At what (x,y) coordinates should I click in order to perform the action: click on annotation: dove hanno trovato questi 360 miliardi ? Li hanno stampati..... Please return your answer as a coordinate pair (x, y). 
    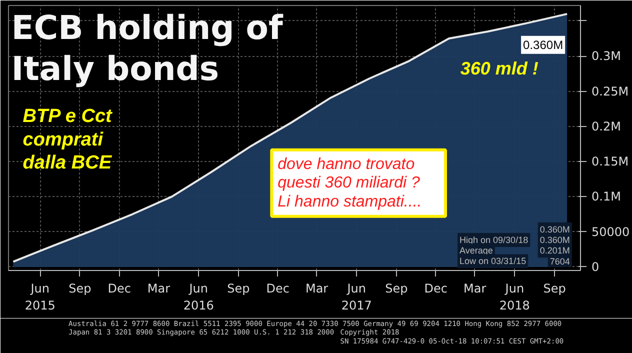
    Looking at the image, I should click on (350, 183).